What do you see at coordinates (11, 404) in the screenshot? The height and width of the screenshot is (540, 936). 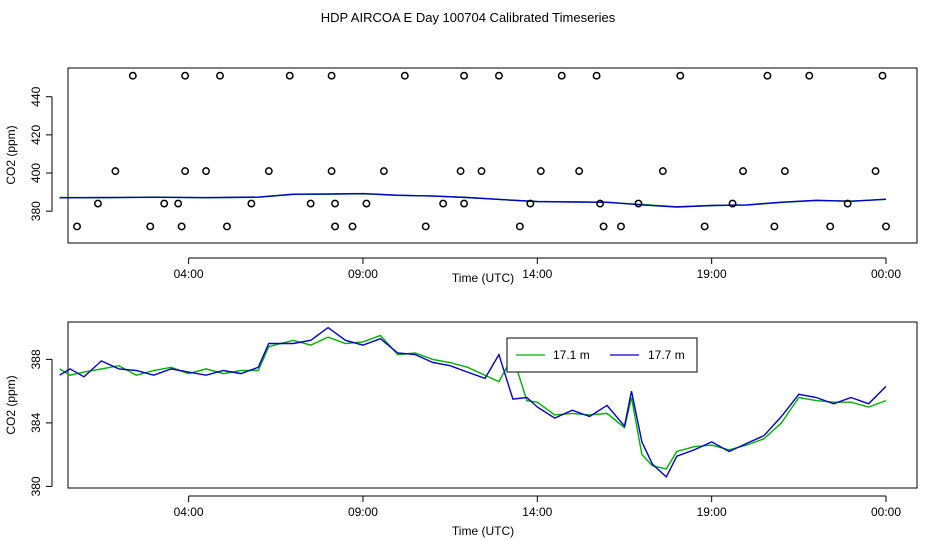 I see `y-axis-label-bottom: CO2 (ppm)` at bounding box center [11, 404].